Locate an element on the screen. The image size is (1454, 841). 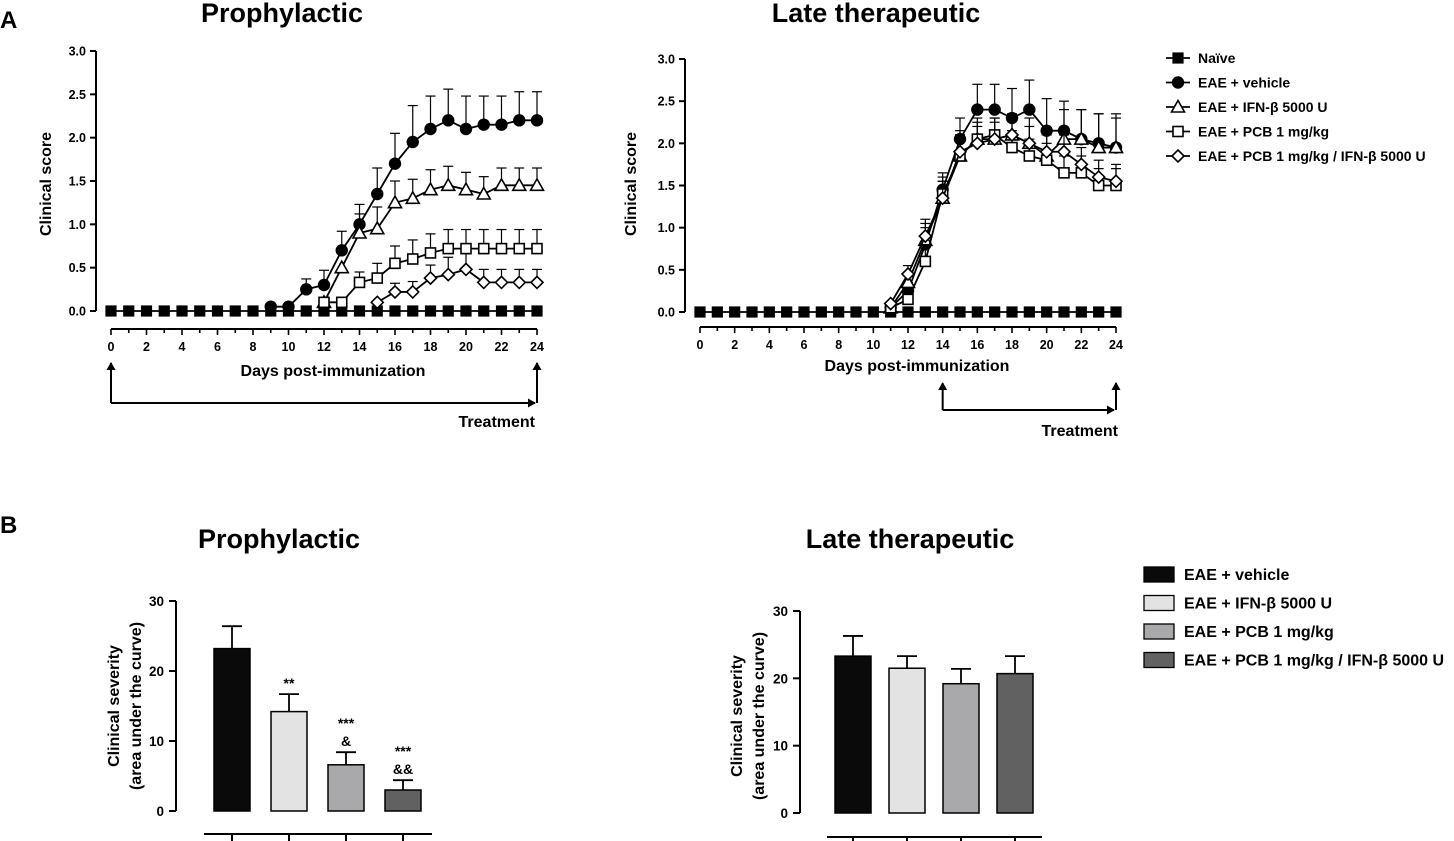
x-tick-label: 10 is located at coordinates (873, 345).